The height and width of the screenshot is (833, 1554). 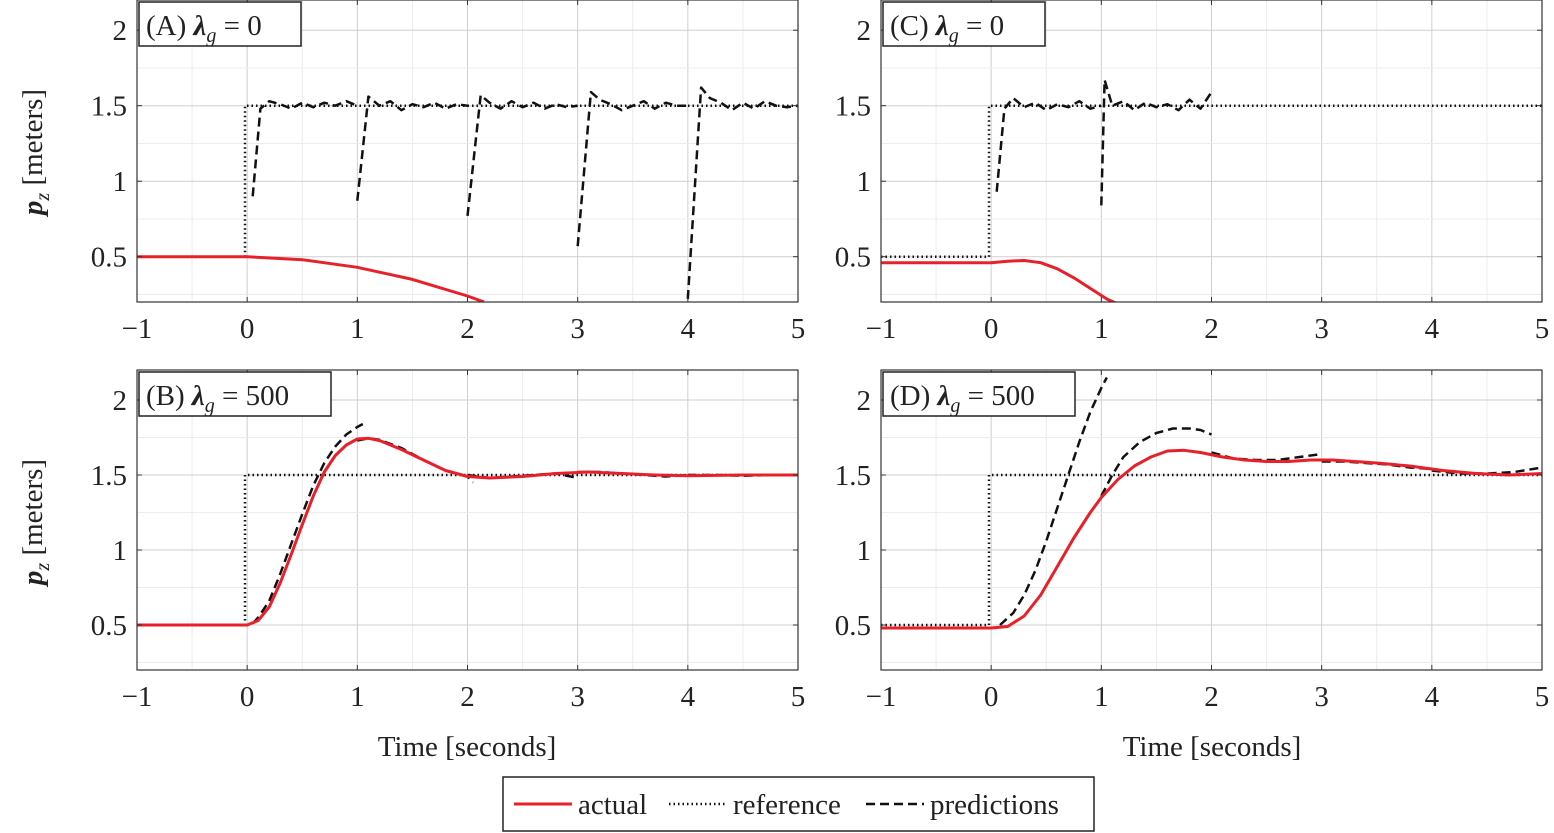 I want to click on panel-title-prefix: (A), so click(x=170, y=26).